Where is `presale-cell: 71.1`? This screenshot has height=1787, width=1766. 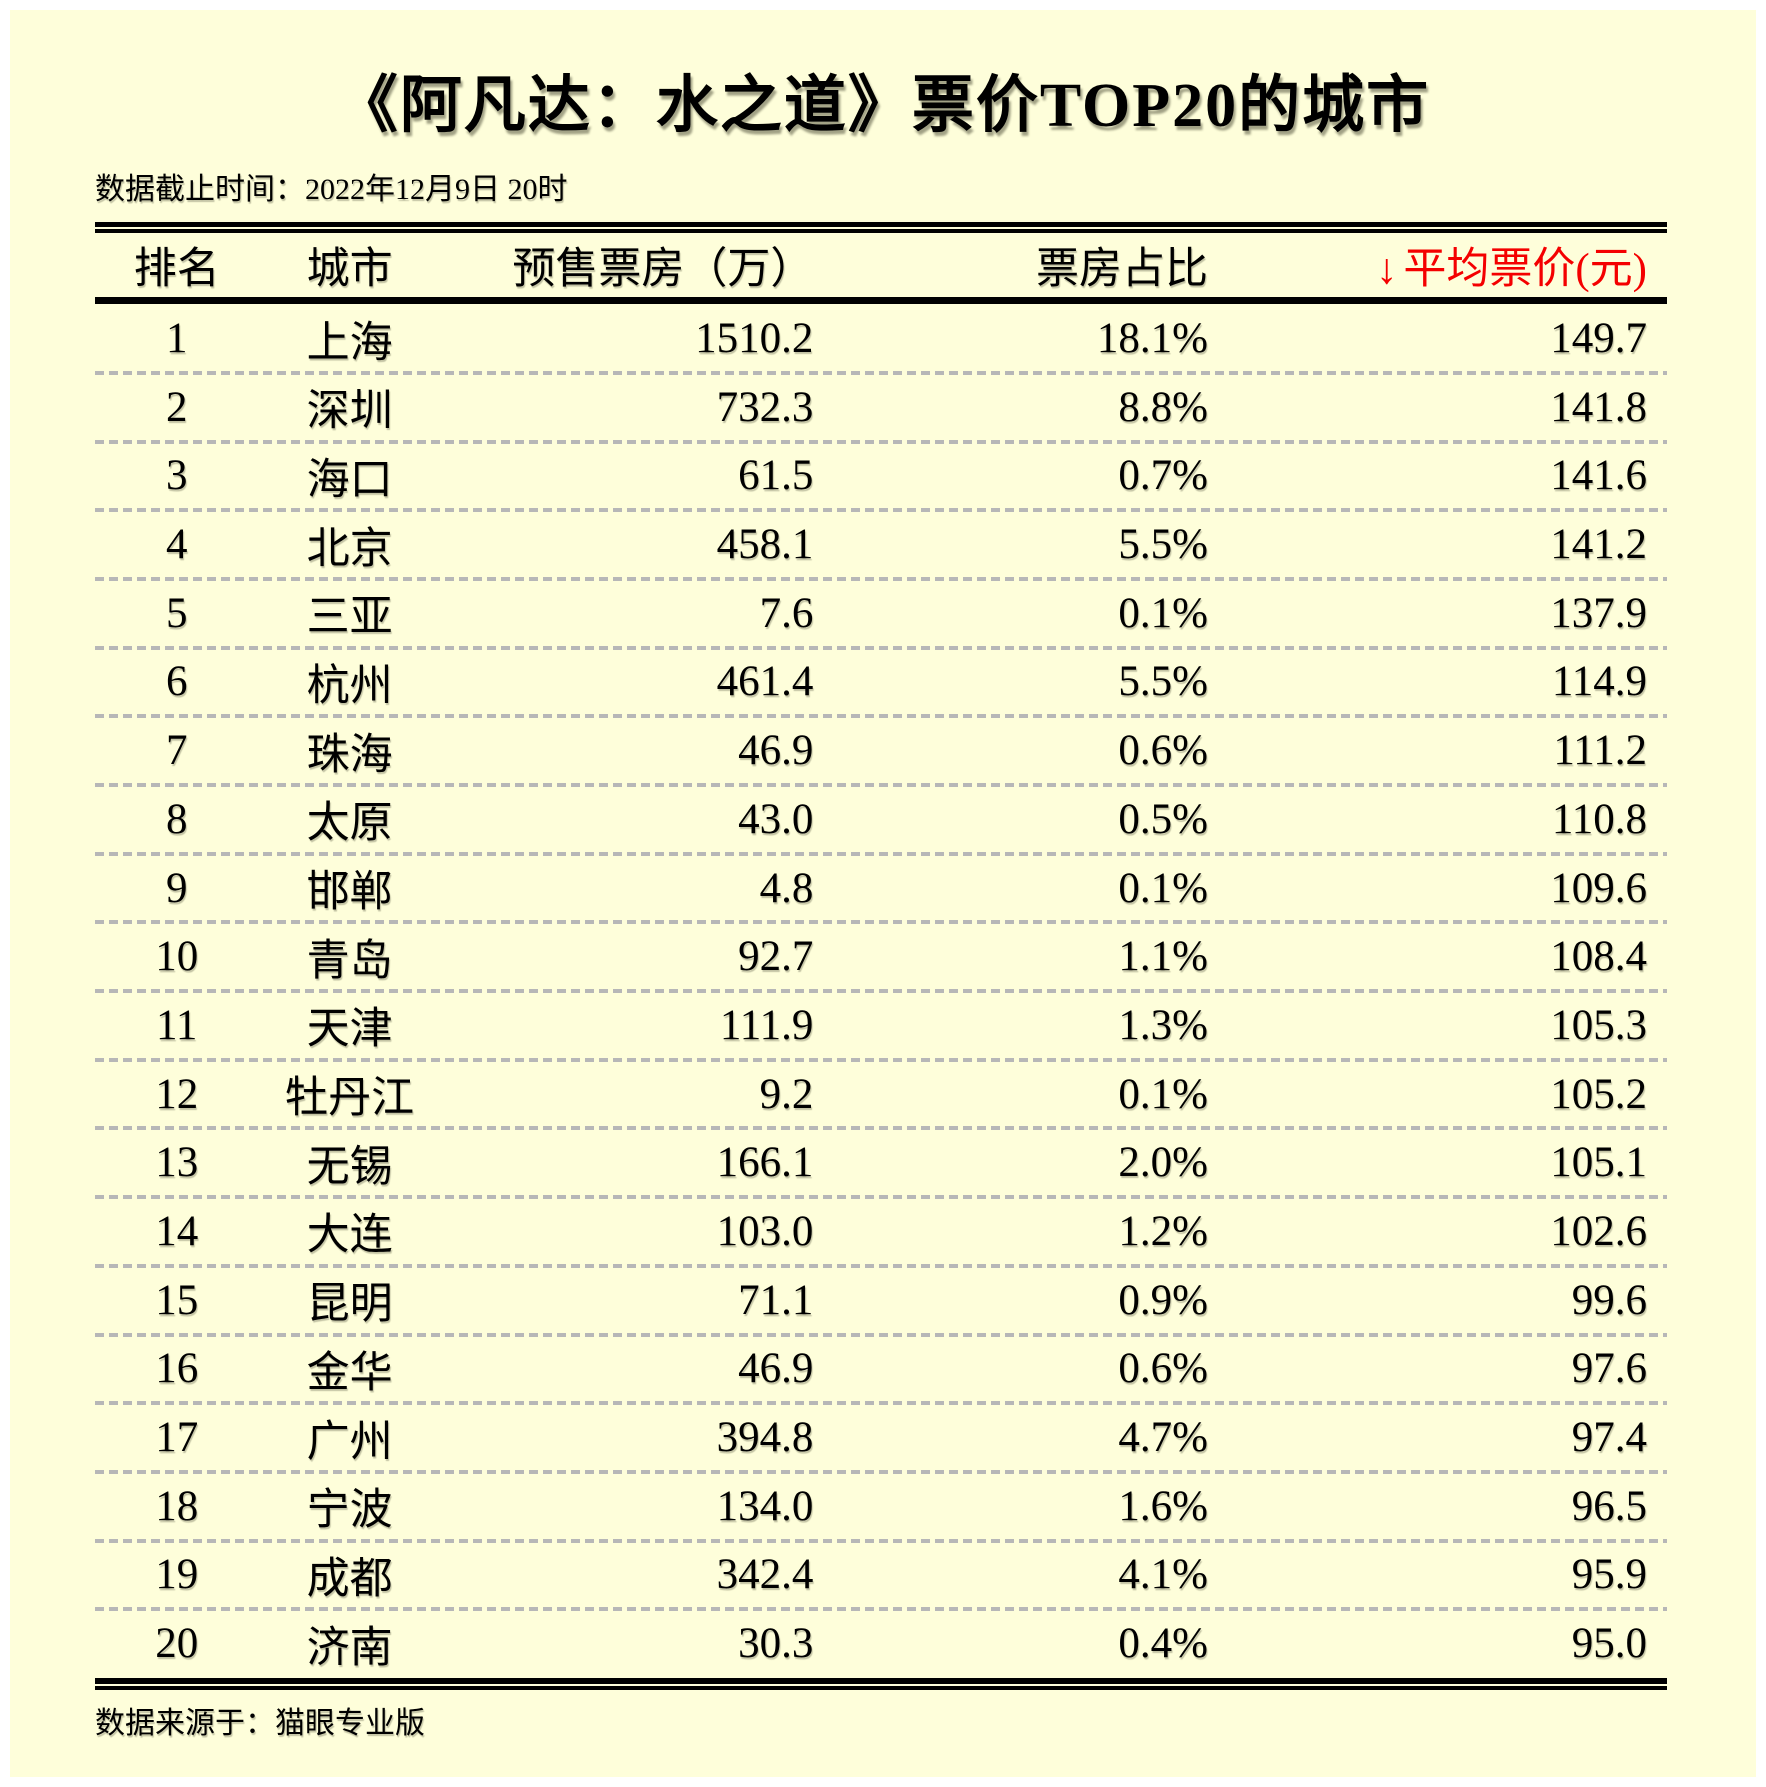
presale-cell: 71.1 is located at coordinates (776, 1300).